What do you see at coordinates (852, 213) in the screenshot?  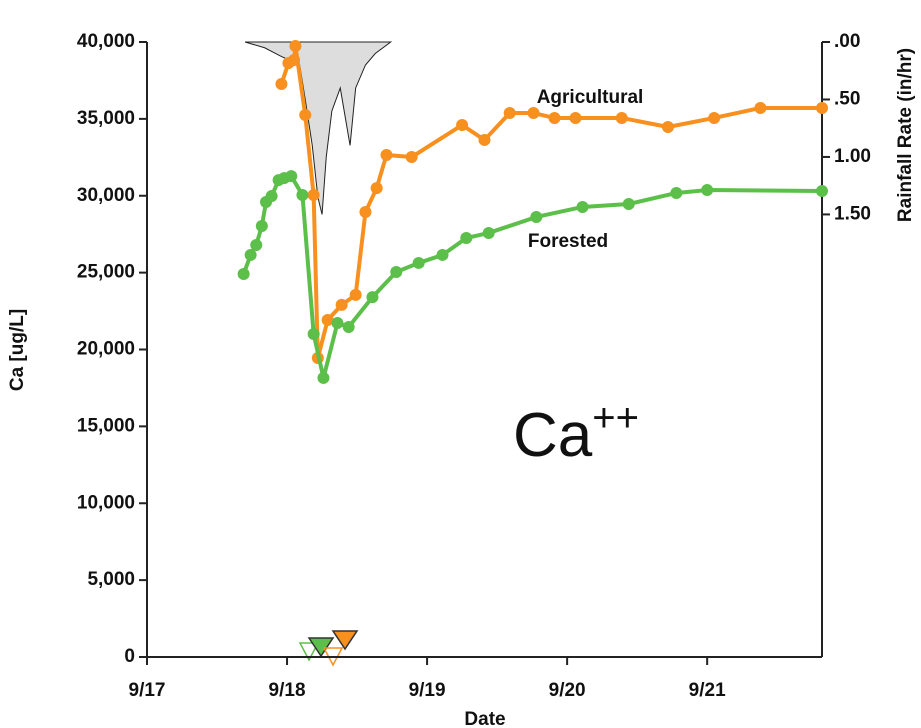 I see `y2-tick-label: 1.50` at bounding box center [852, 213].